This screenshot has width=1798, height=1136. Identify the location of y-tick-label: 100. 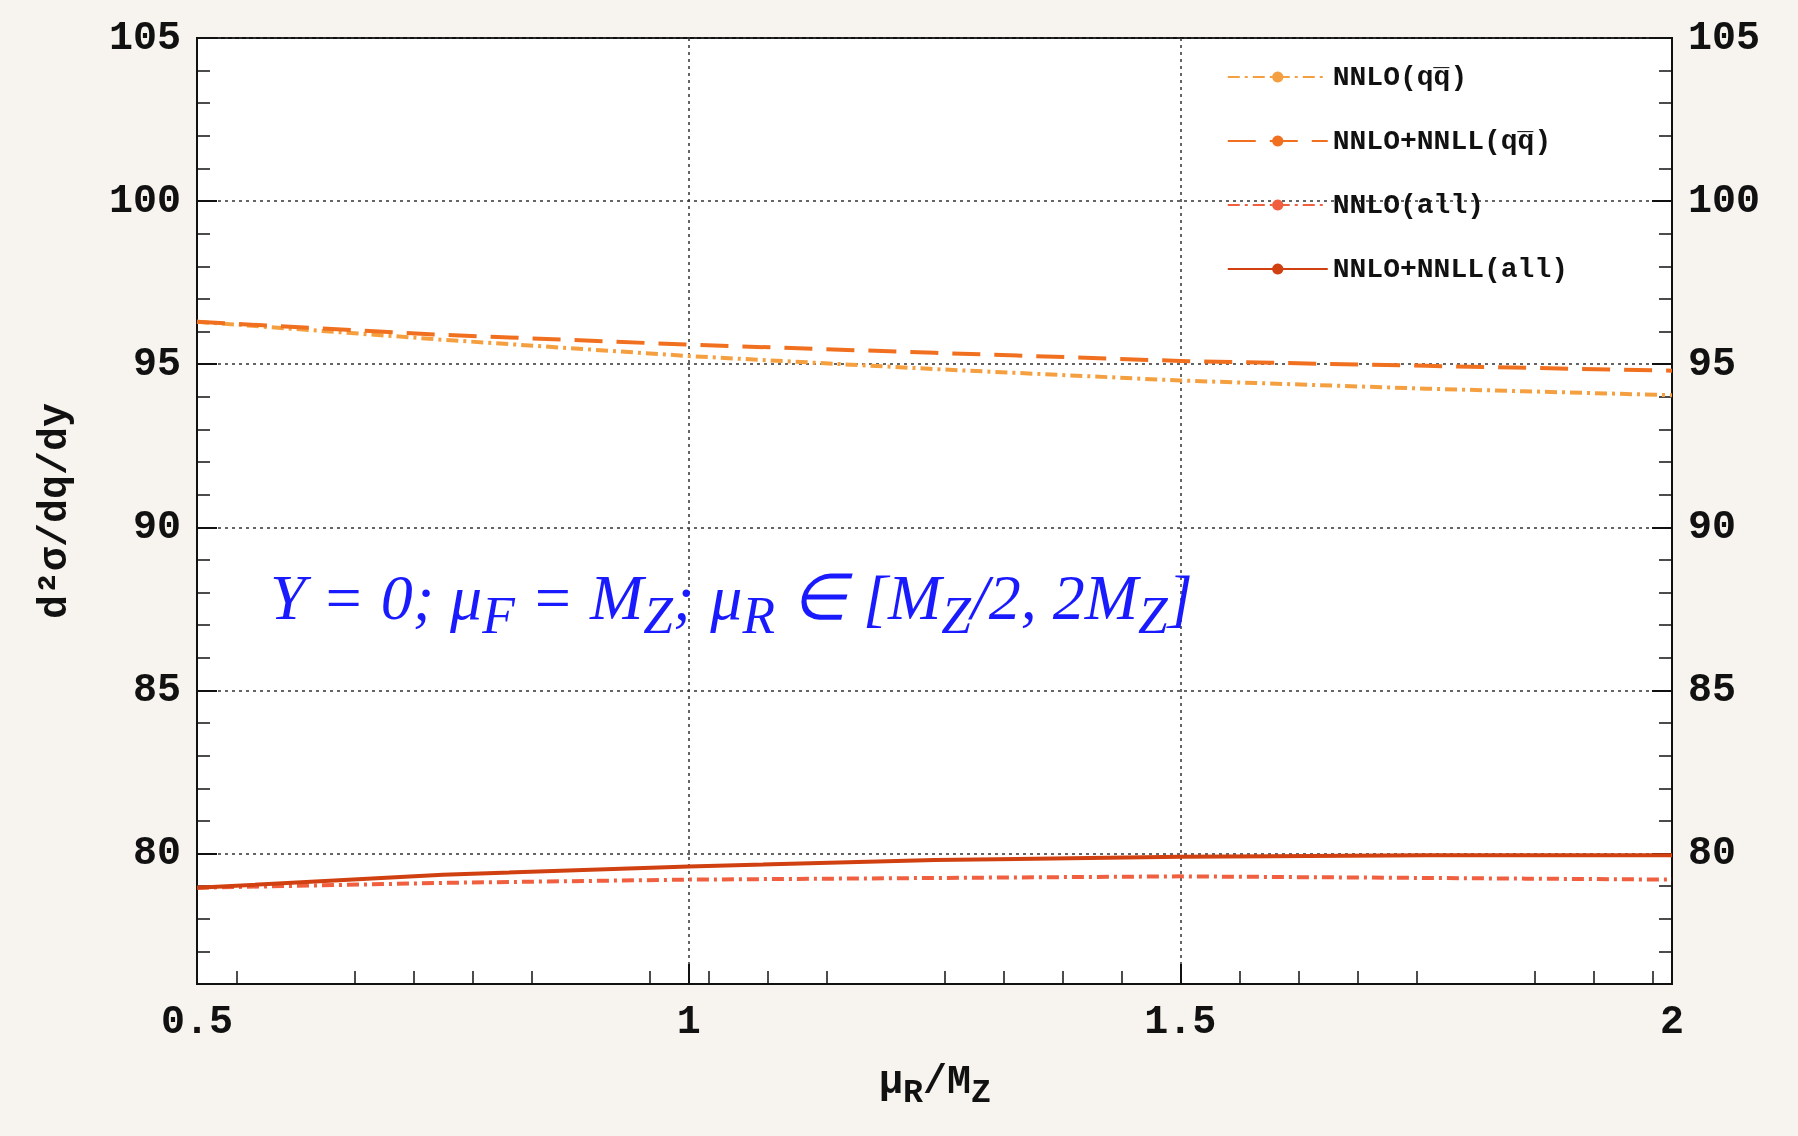
(144, 201).